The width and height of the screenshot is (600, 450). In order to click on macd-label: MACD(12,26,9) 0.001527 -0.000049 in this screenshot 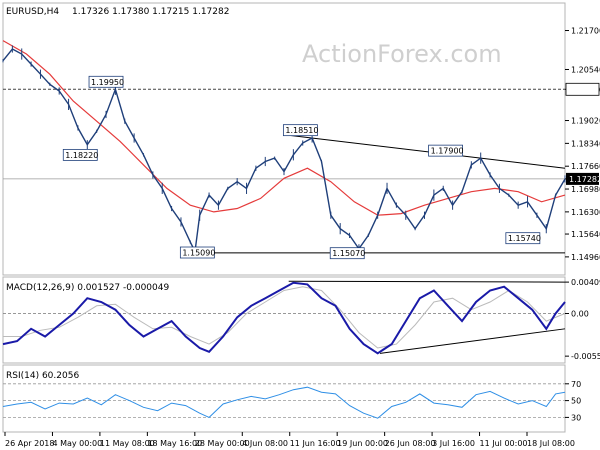, I will do `click(87, 288)`.